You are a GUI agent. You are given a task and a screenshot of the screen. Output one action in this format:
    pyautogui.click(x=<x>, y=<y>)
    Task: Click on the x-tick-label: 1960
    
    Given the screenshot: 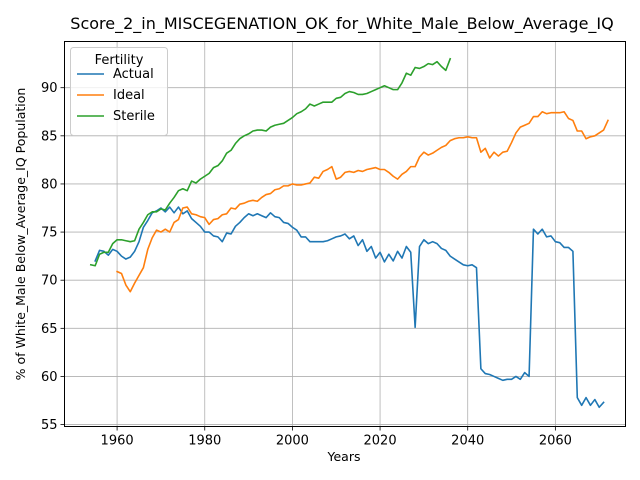 What is the action you would take?
    pyautogui.click(x=117, y=441)
    